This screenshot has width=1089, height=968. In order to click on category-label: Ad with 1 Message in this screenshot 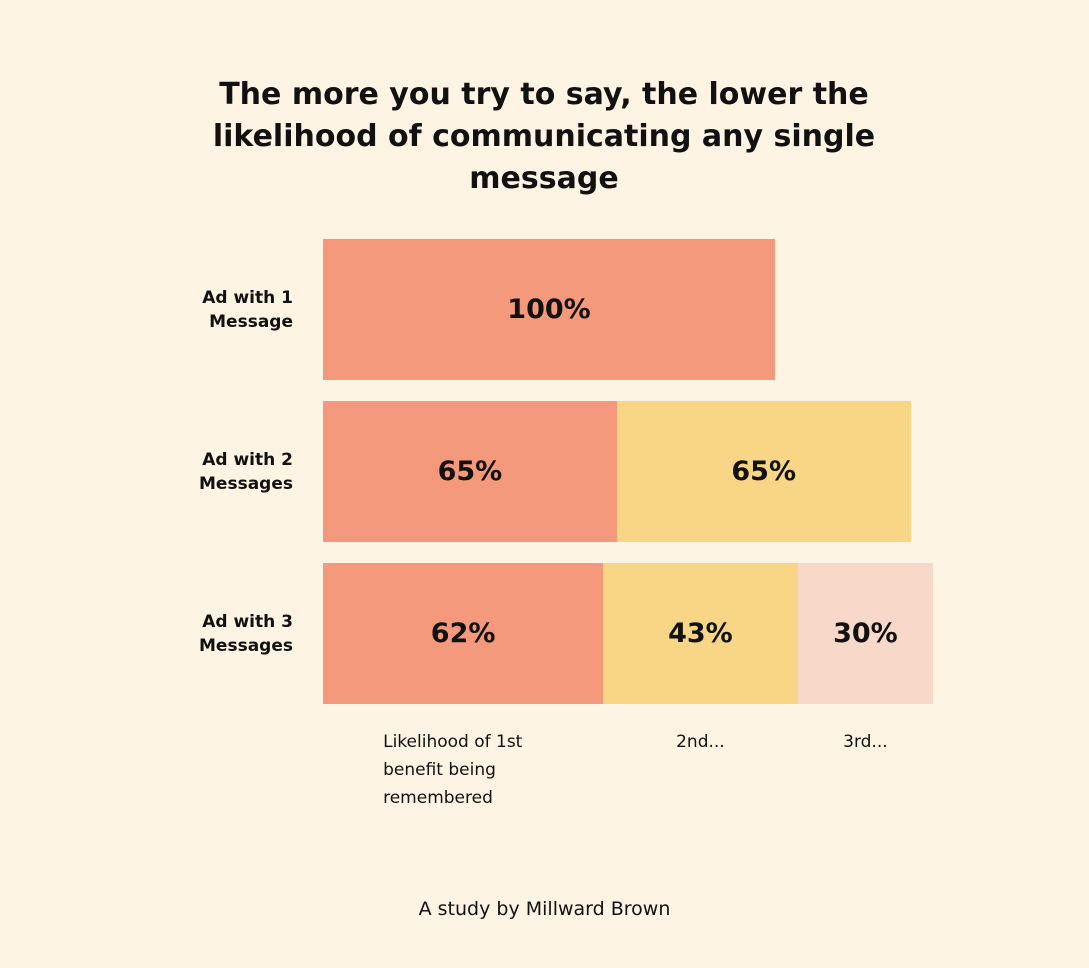, I will do `click(247, 309)`.